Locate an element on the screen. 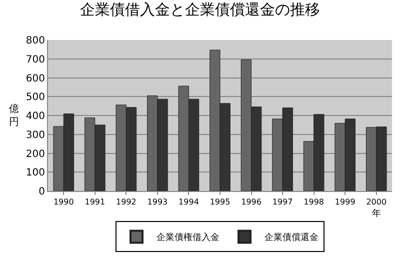  legend-label: 企業債償還金 is located at coordinates (291, 238).